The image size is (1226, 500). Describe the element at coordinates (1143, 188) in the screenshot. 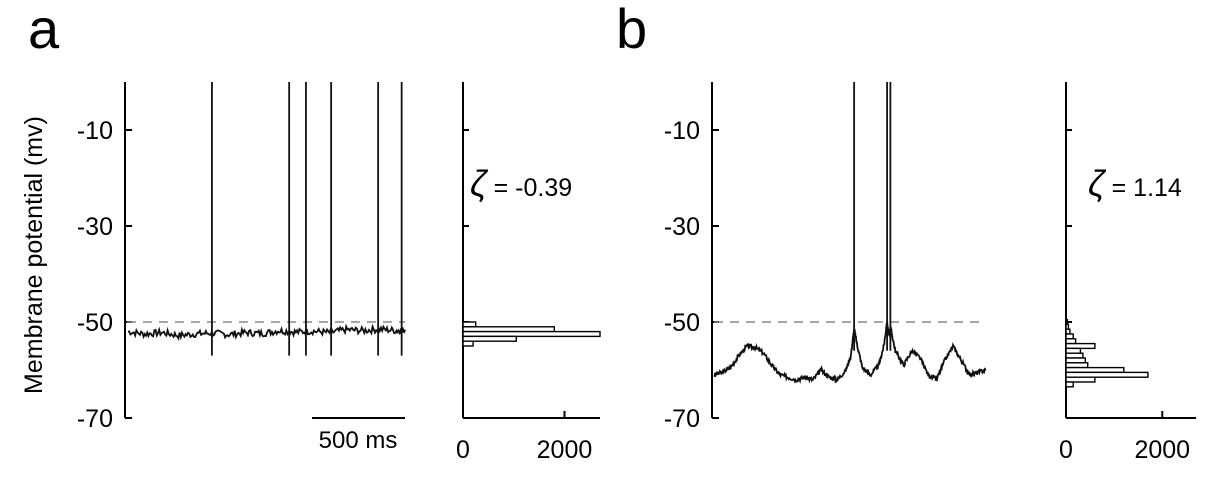

I see `zeta-value-b: = 1.14` at that location.